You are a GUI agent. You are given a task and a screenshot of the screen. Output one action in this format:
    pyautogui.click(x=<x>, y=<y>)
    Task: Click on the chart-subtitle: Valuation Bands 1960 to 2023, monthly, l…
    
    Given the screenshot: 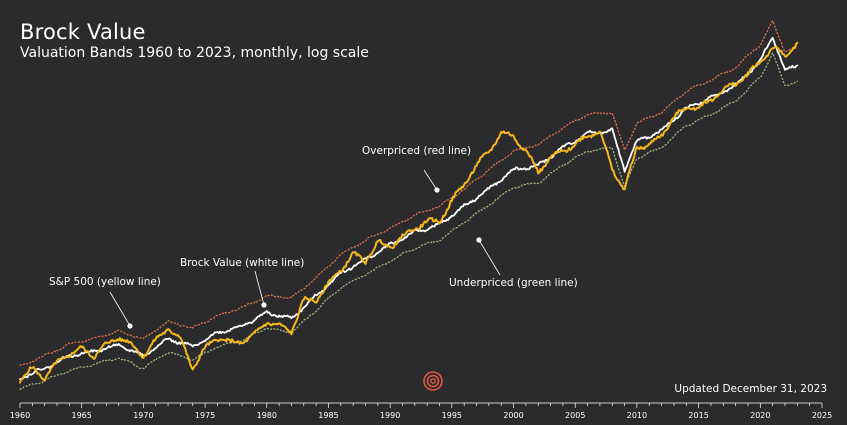 What is the action you would take?
    pyautogui.click(x=194, y=53)
    